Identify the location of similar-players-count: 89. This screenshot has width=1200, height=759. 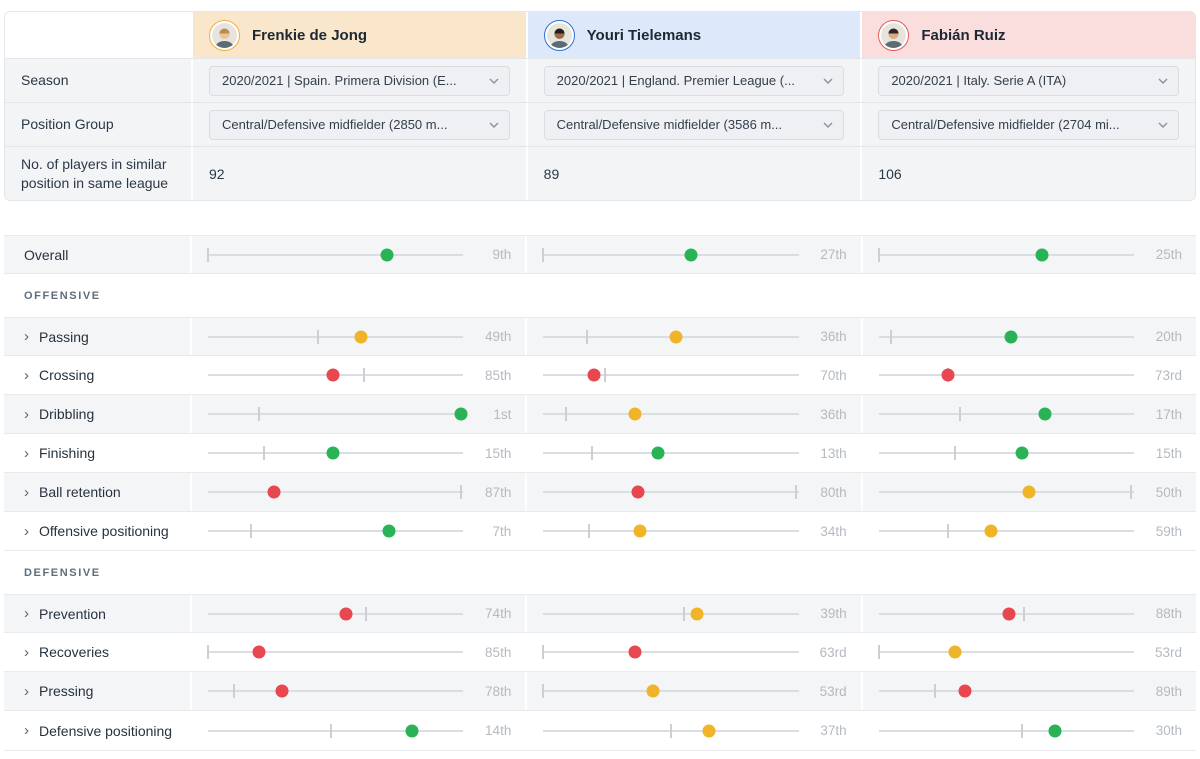
(551, 173).